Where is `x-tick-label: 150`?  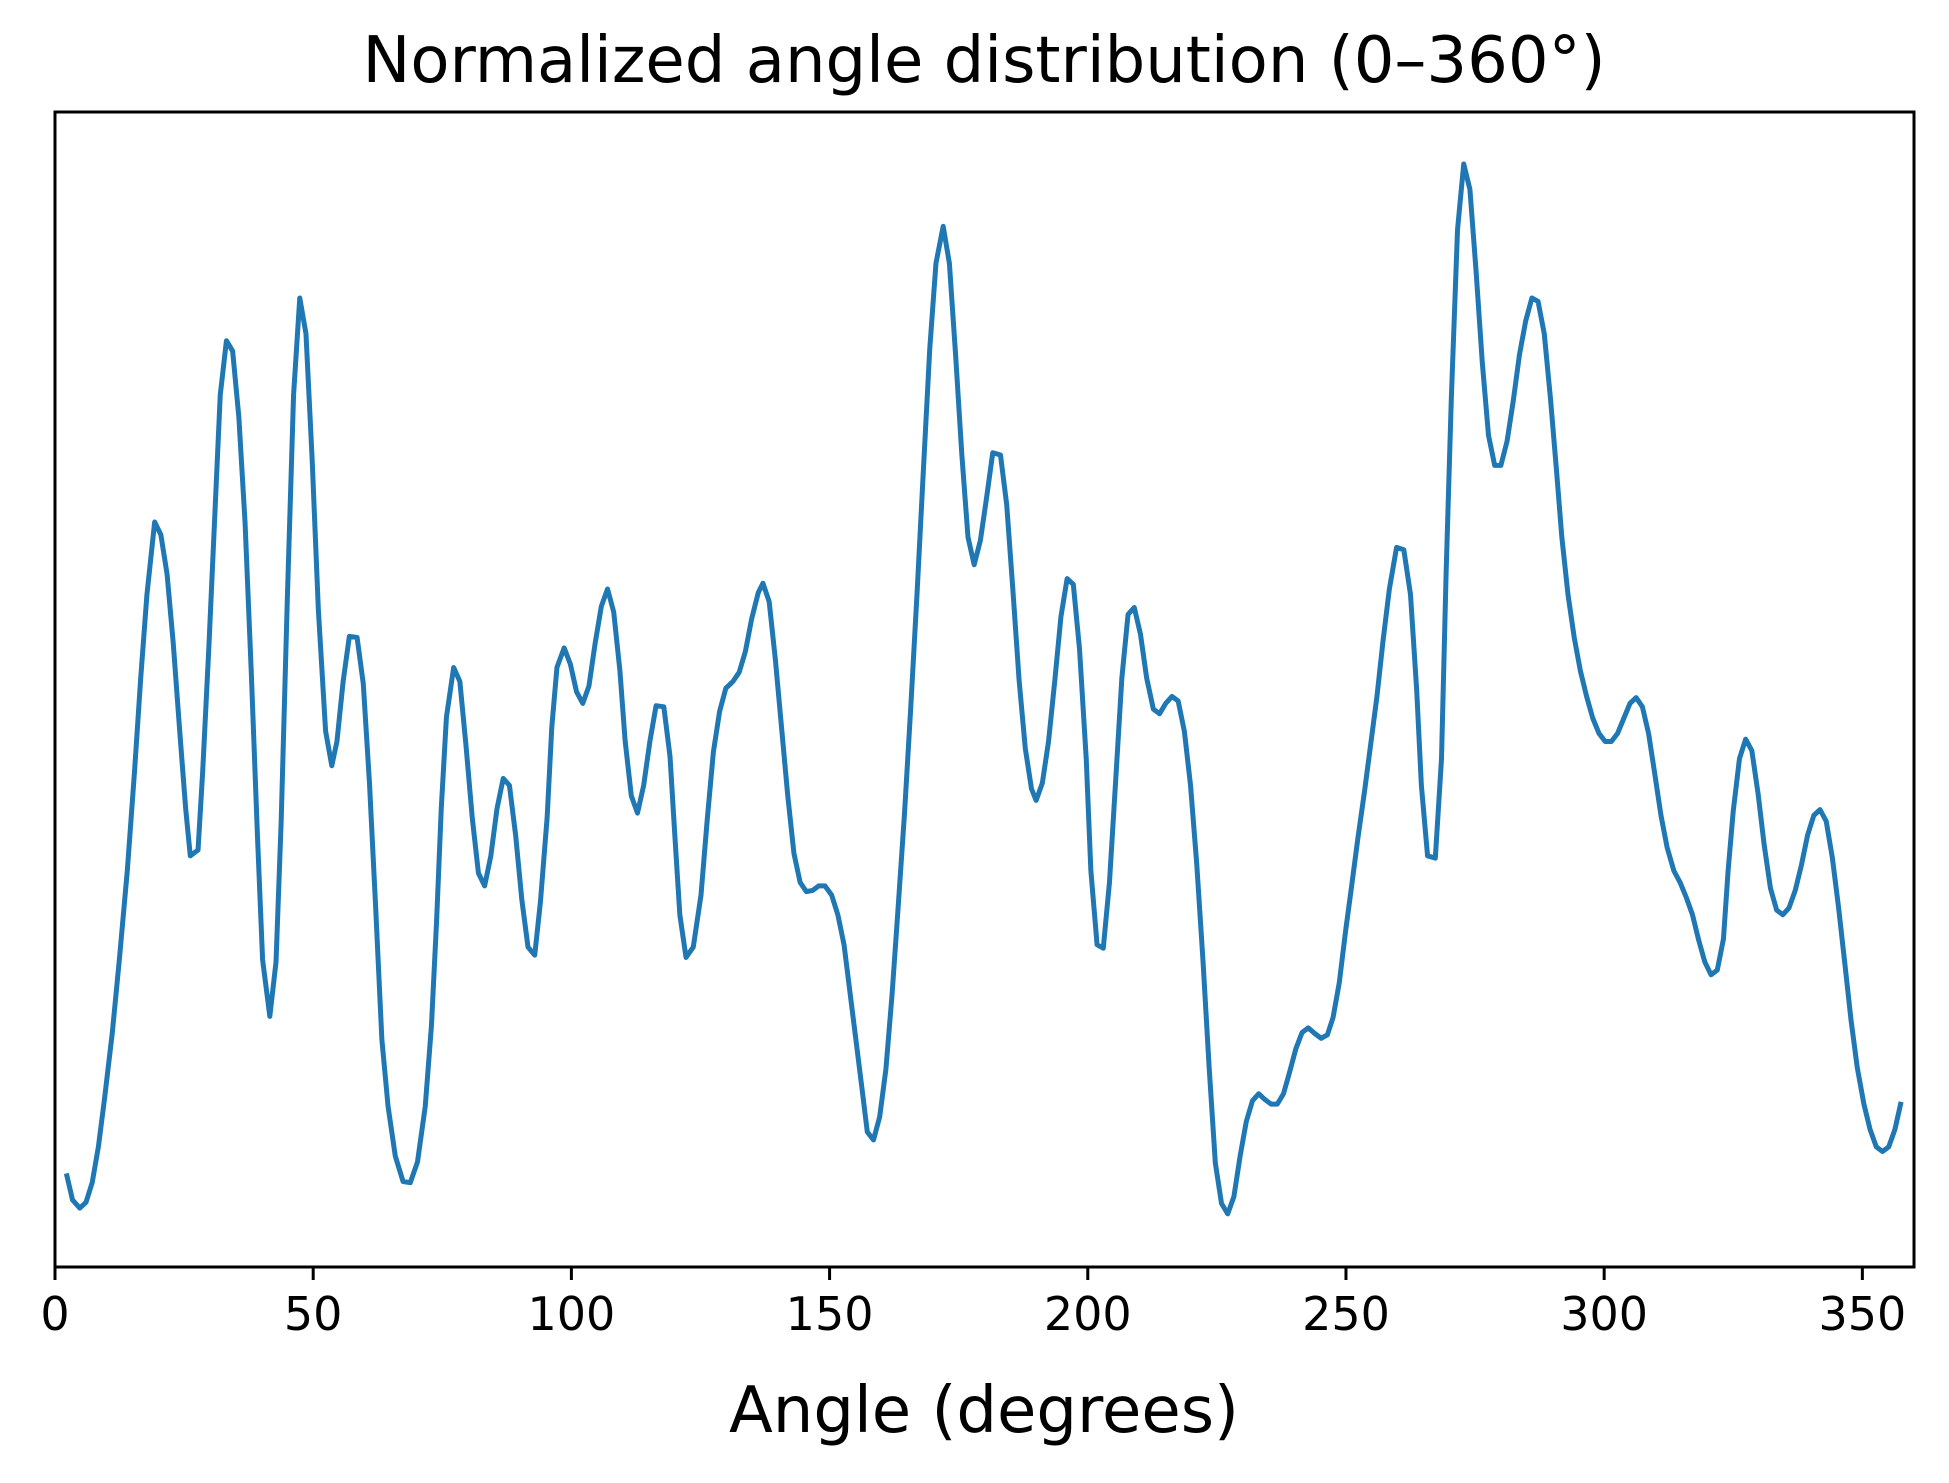 x-tick-label: 150 is located at coordinates (830, 1314).